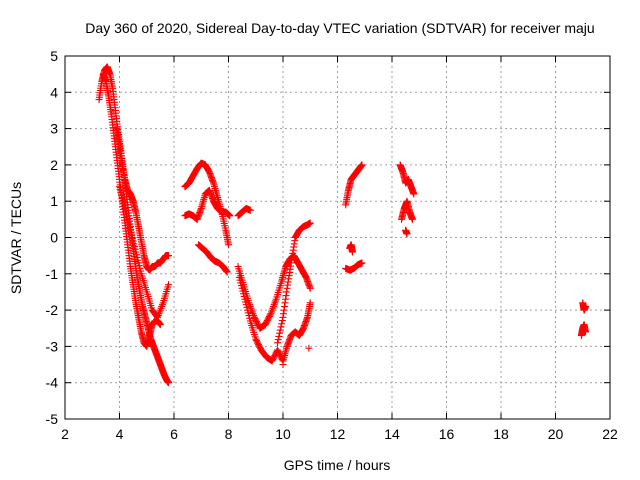  I want to click on y-tick-label: 4, so click(54, 92).